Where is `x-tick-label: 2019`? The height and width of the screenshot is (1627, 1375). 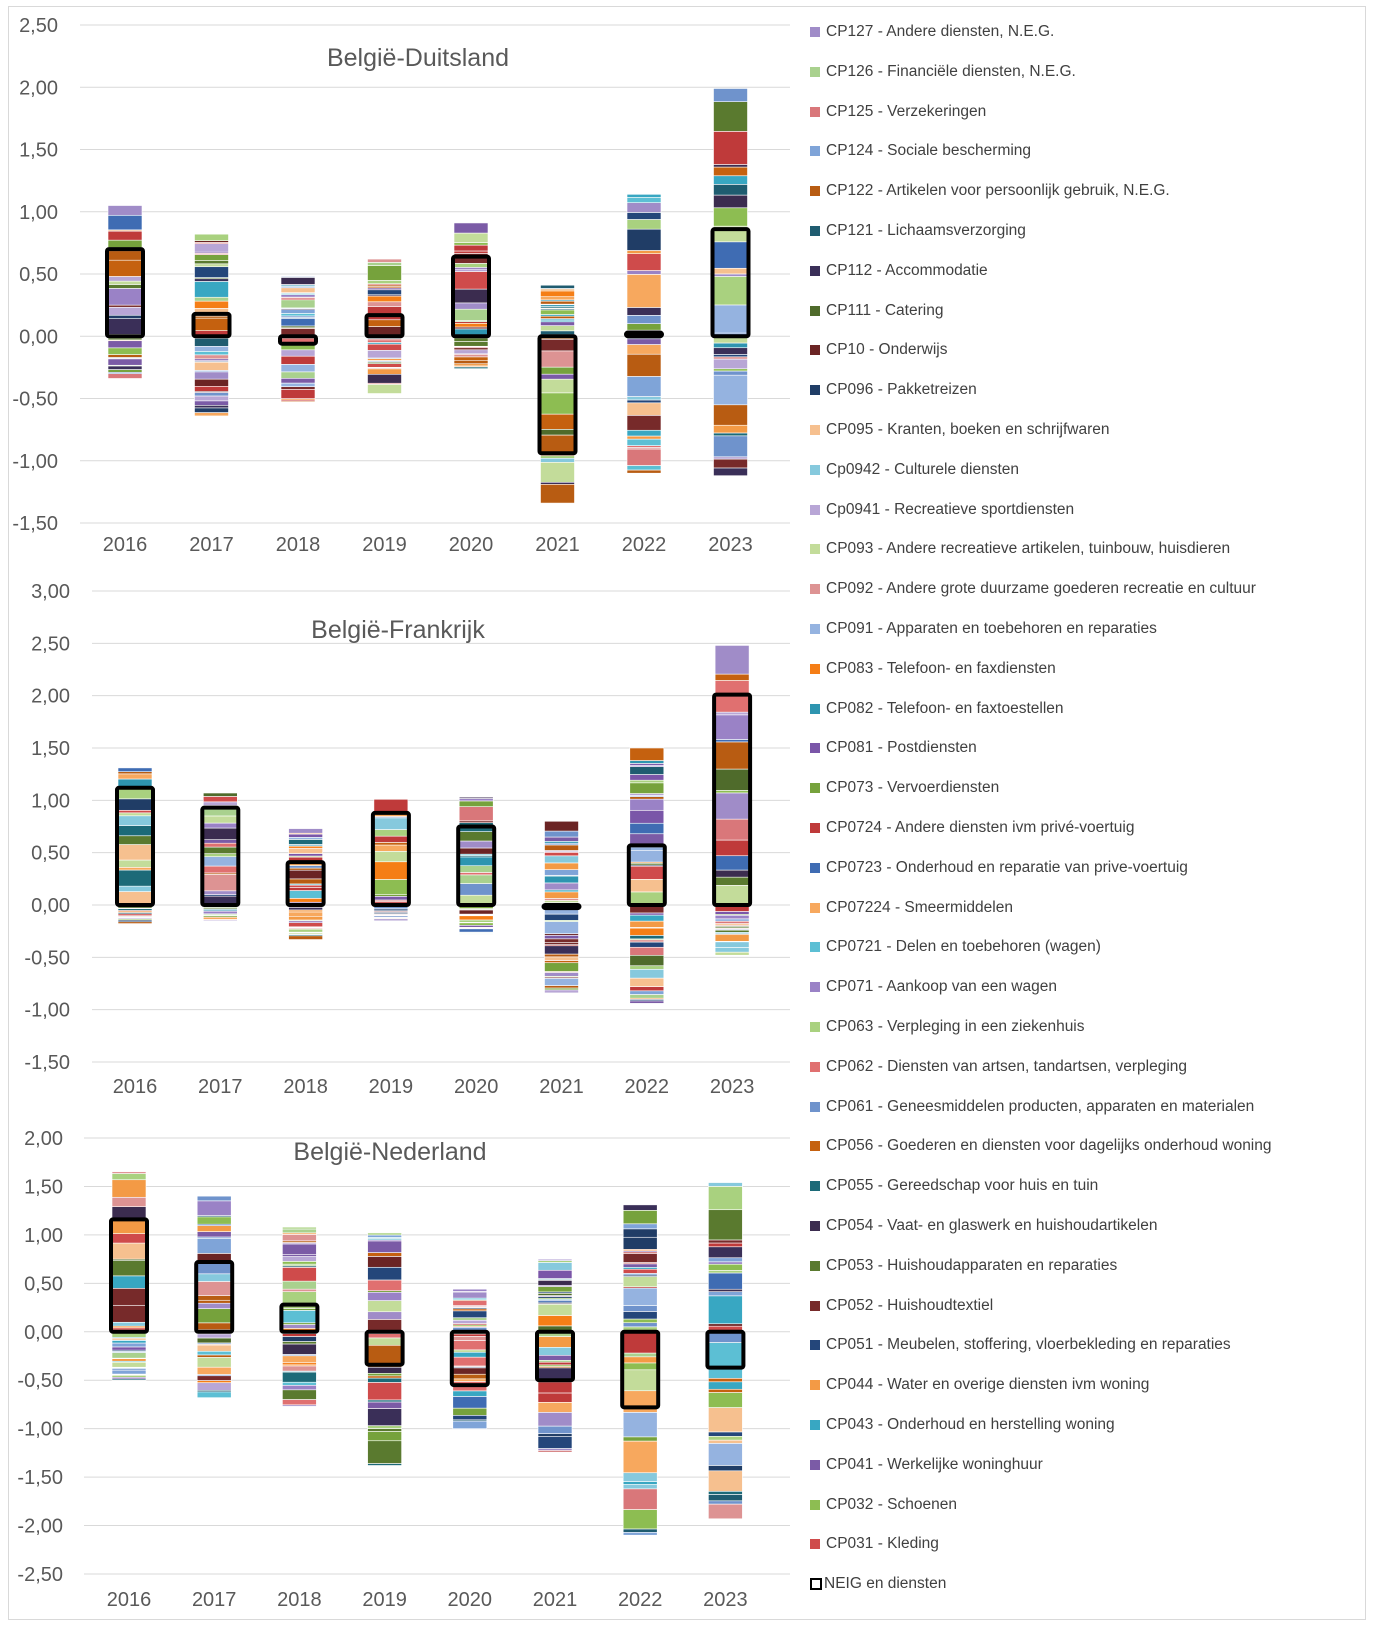
x-tick-label: 2019 is located at coordinates (391, 1087).